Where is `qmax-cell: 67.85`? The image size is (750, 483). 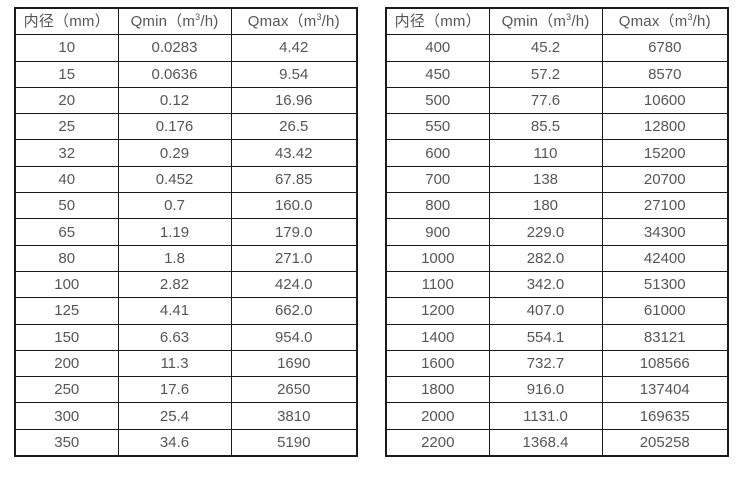 qmax-cell: 67.85 is located at coordinates (294, 179).